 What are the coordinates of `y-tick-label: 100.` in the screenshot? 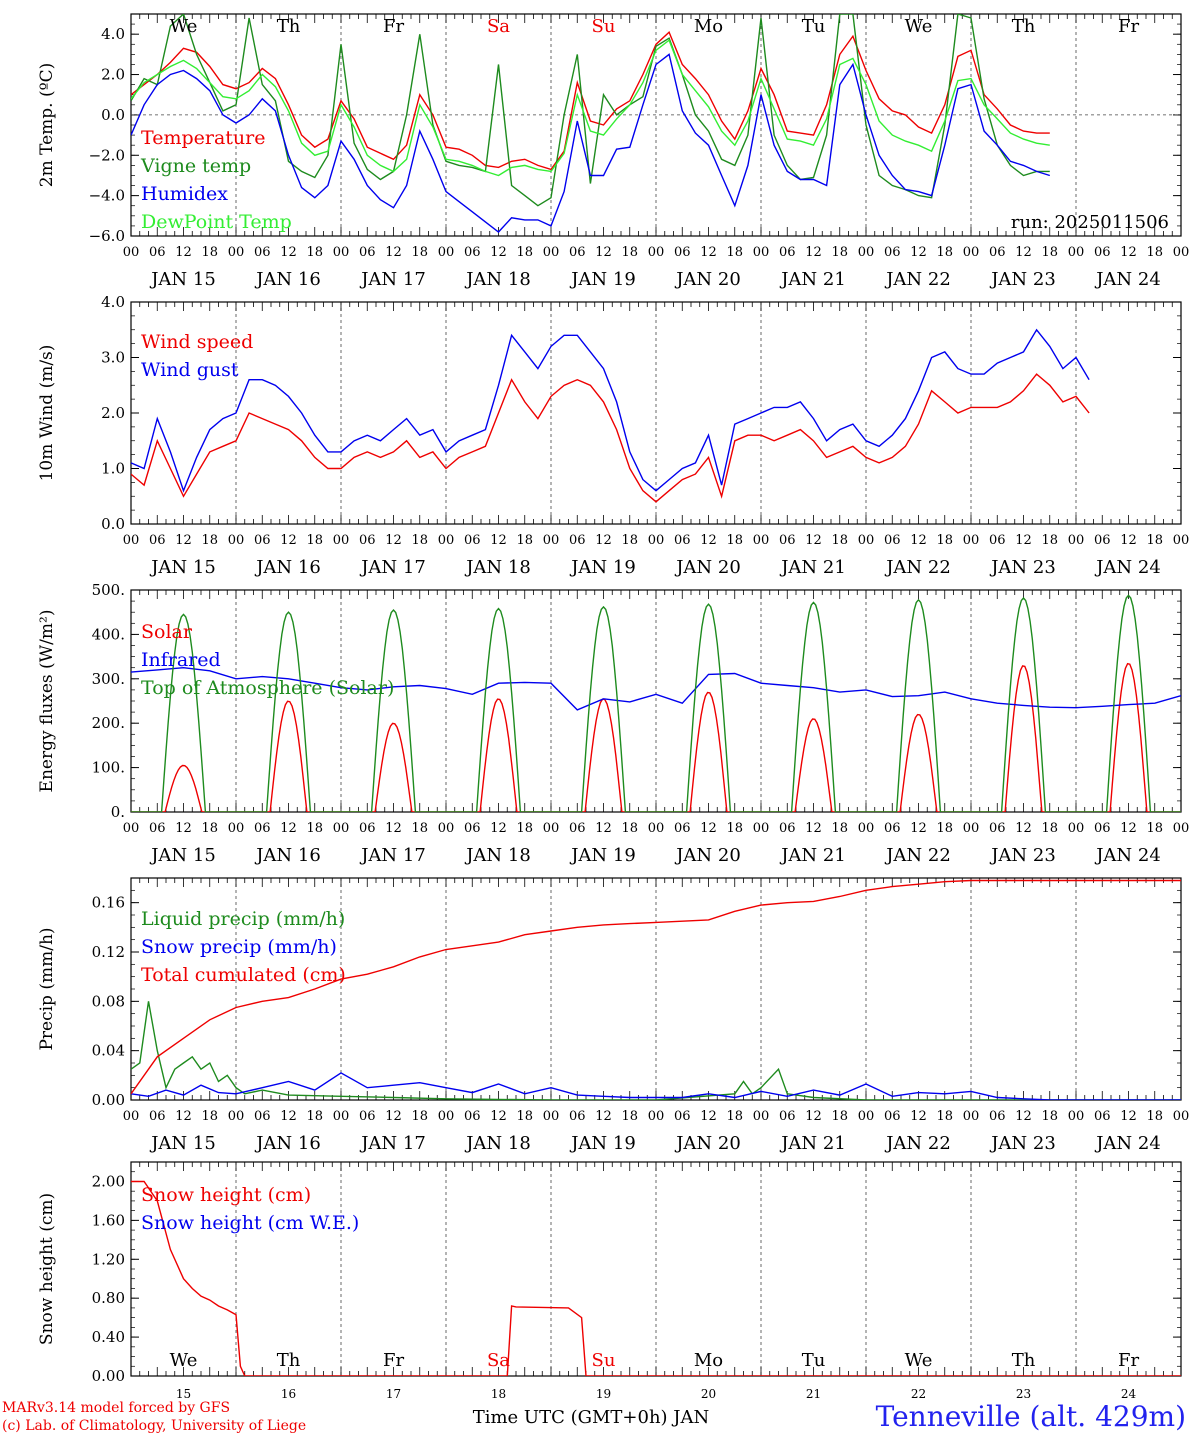 It's located at (108, 768).